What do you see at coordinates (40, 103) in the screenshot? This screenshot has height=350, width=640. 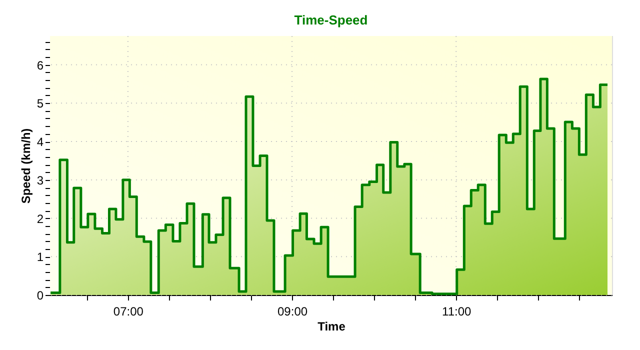 I see `y-tick-label: 5` at bounding box center [40, 103].